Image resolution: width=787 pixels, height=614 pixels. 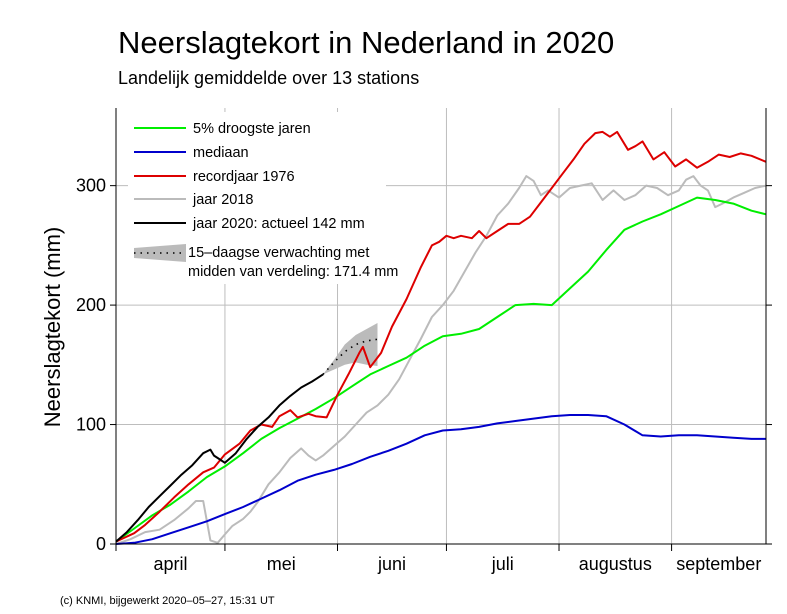 I want to click on series-line-jaar-2020-actueel-142-mm, so click(x=219, y=458).